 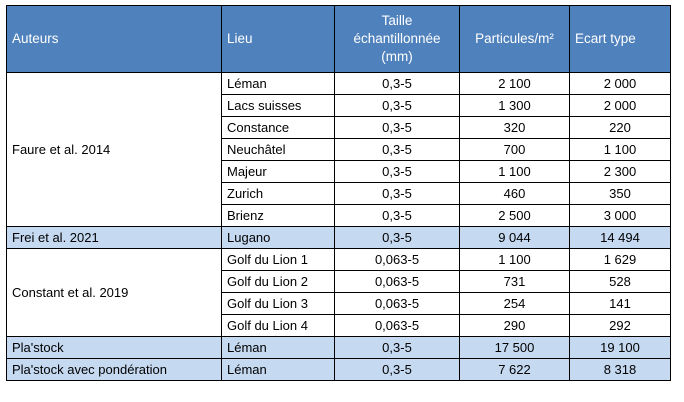 I want to click on ecart-cell: 3 000, so click(x=620, y=215).